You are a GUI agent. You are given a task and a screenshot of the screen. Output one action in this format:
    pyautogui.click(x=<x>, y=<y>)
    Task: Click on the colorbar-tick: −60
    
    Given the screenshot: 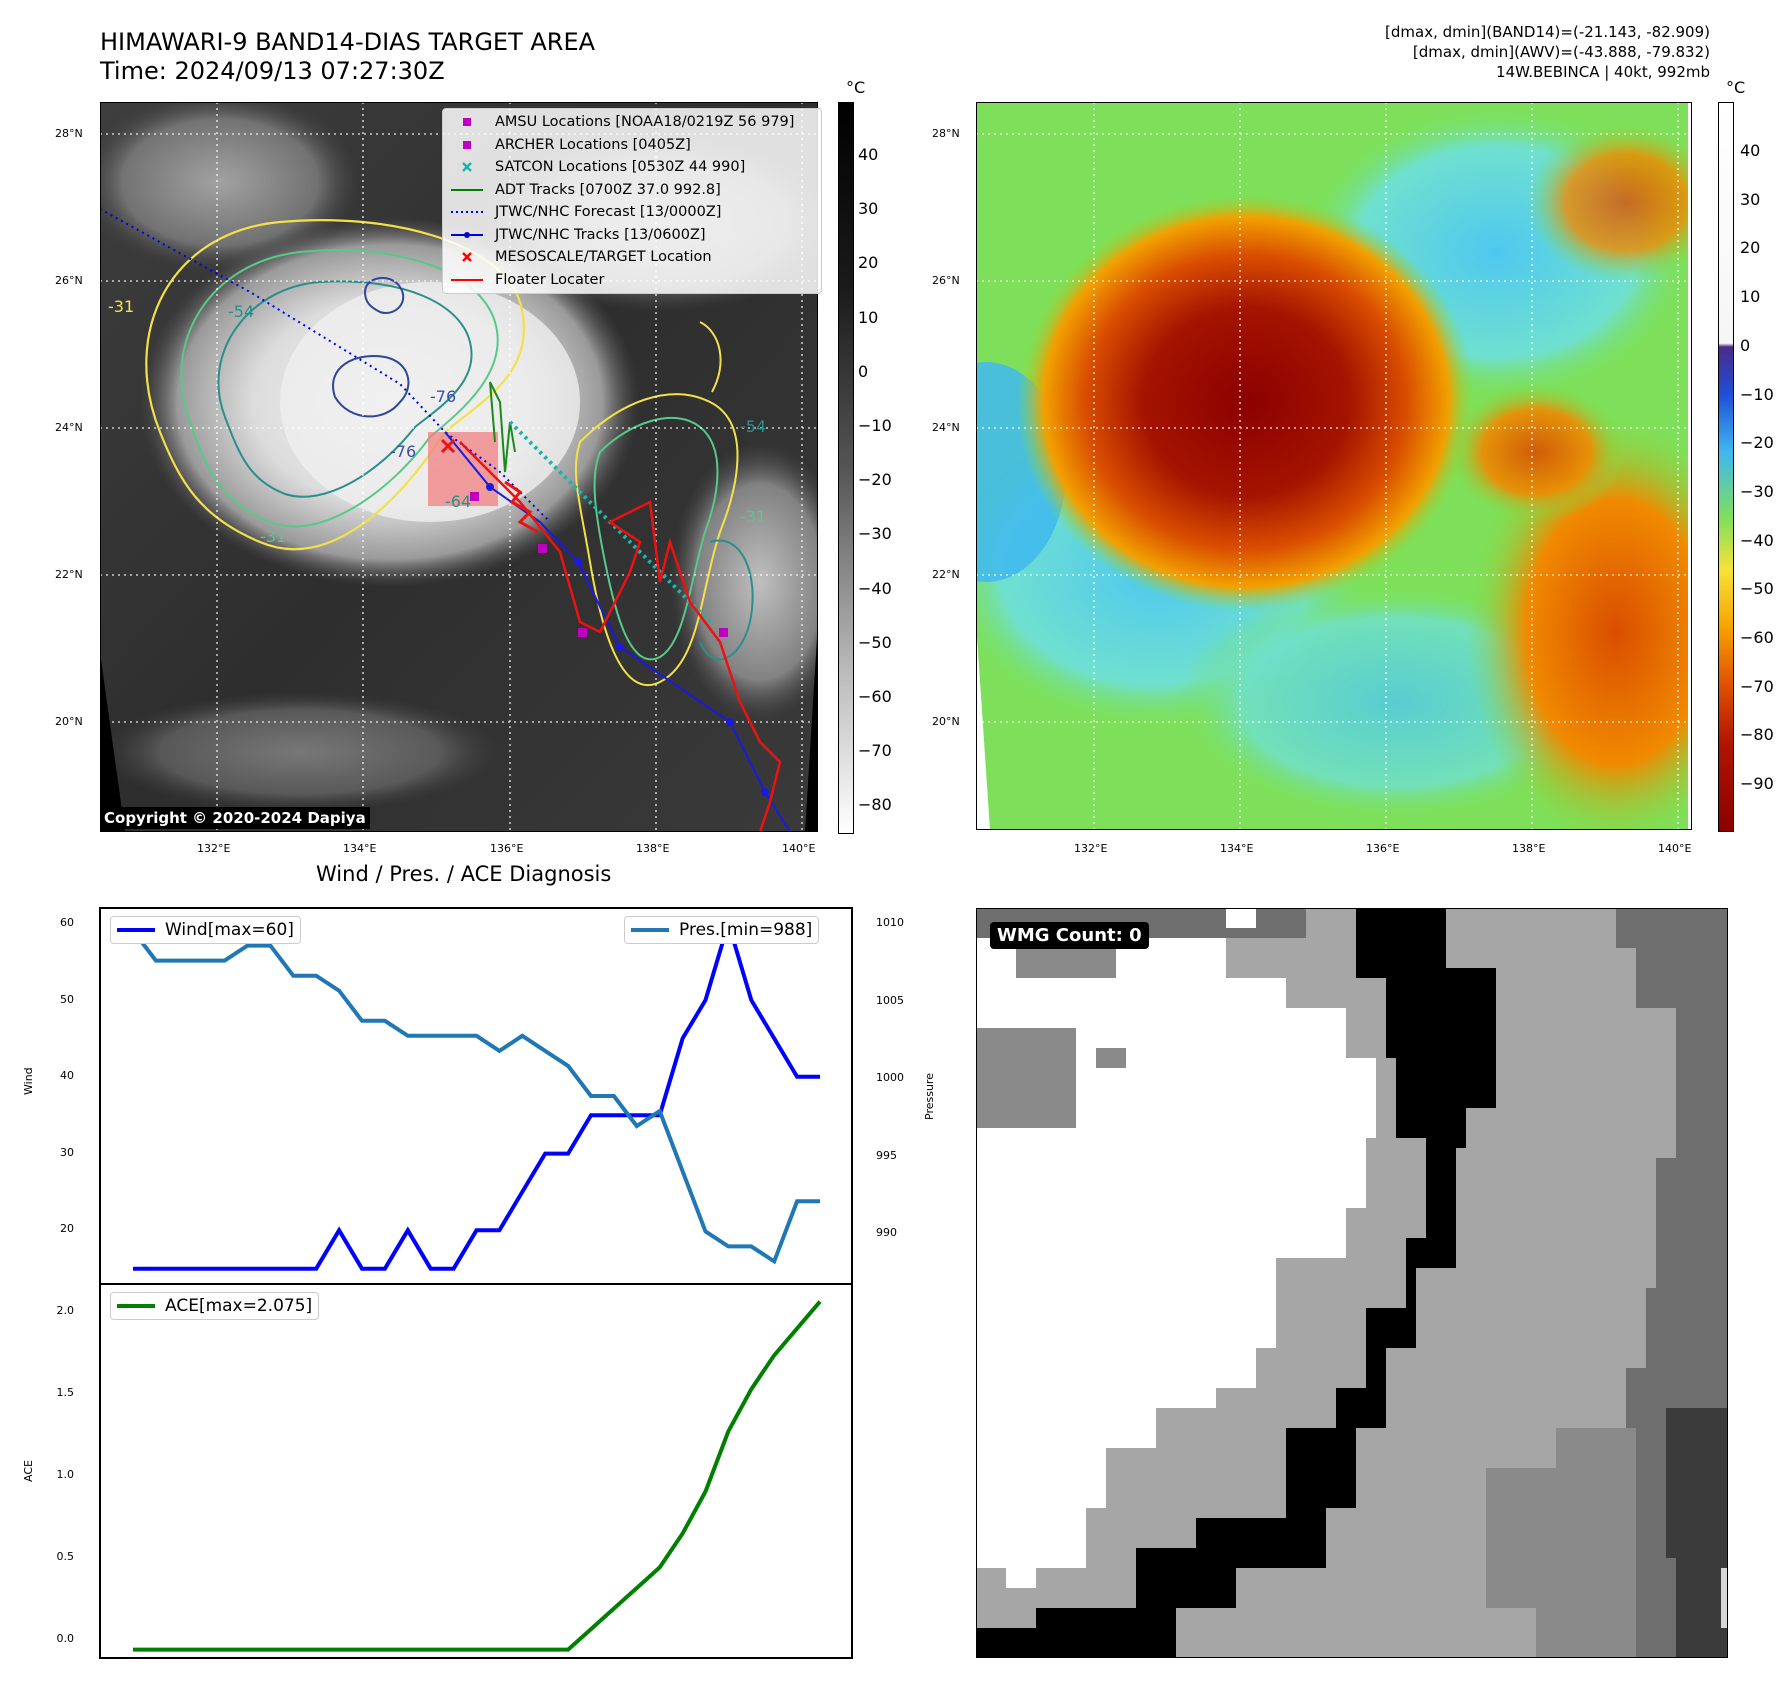 What is the action you would take?
    pyautogui.click(x=875, y=696)
    